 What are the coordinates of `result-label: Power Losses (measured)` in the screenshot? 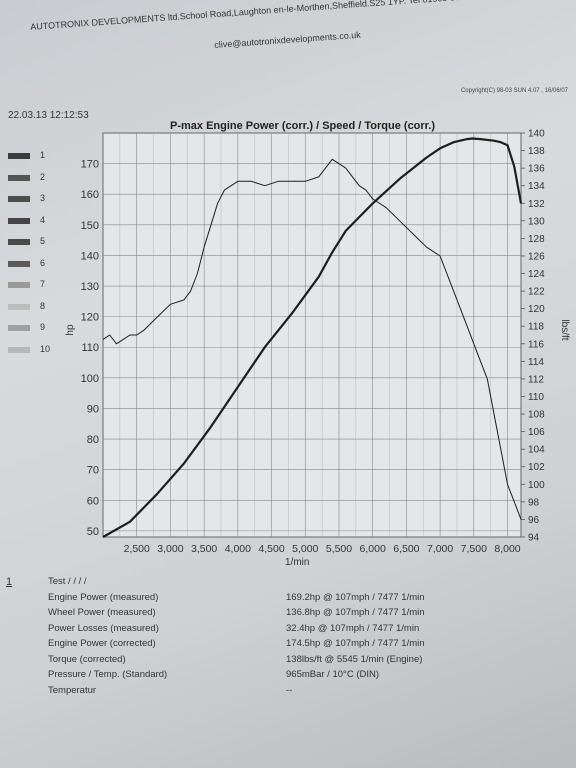 It's located at (103, 628).